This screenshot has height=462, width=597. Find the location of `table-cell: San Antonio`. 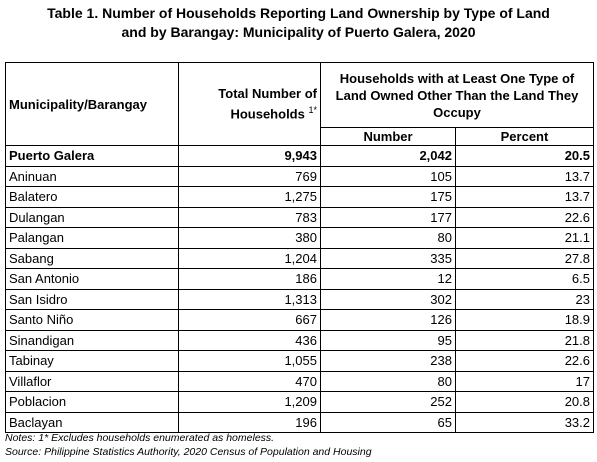

table-cell: San Antonio is located at coordinates (92, 279).